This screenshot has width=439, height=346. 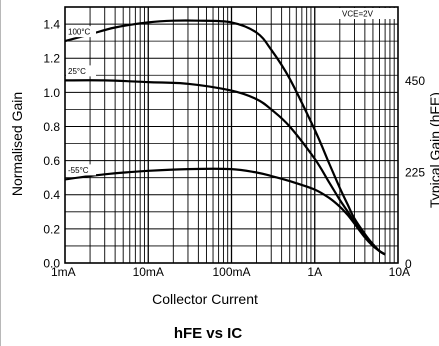 What do you see at coordinates (415, 81) in the screenshot?
I see `y2-tick-label: 450` at bounding box center [415, 81].